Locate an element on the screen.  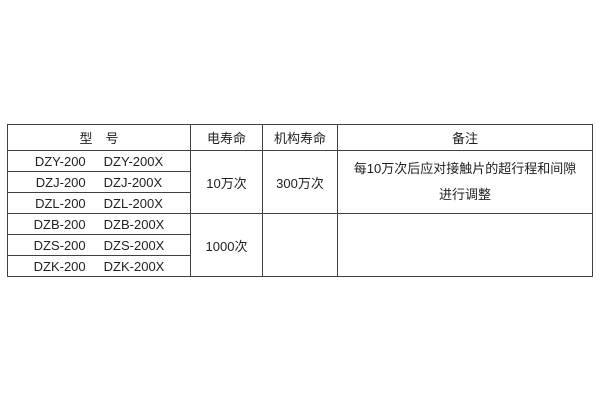
model-name: DZS-200 is located at coordinates (59, 245).